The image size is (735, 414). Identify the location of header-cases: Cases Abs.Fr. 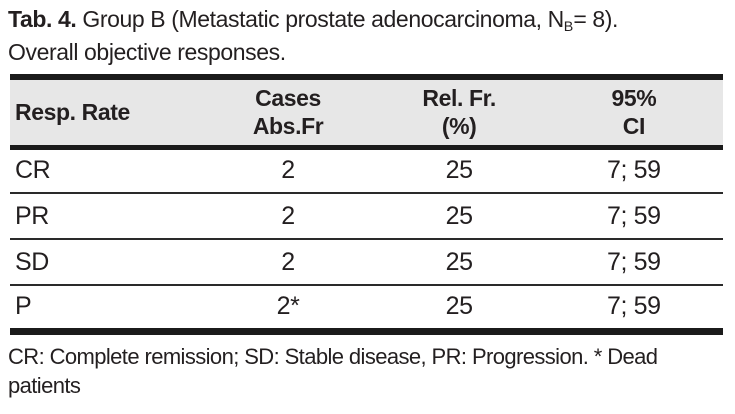
(288, 112).